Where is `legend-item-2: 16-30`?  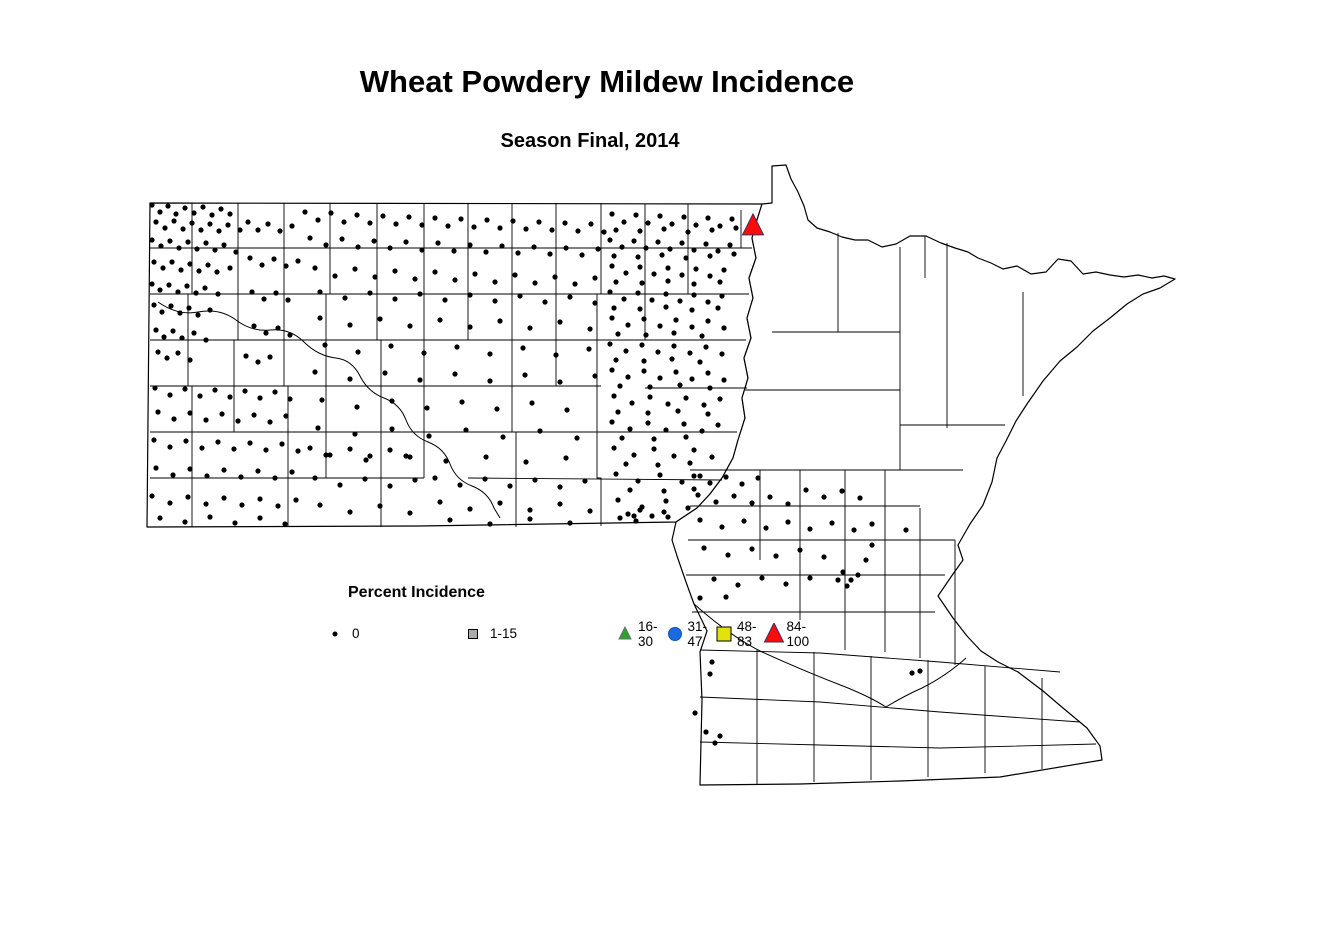
legend-item-2: 16-30 is located at coordinates (637, 634).